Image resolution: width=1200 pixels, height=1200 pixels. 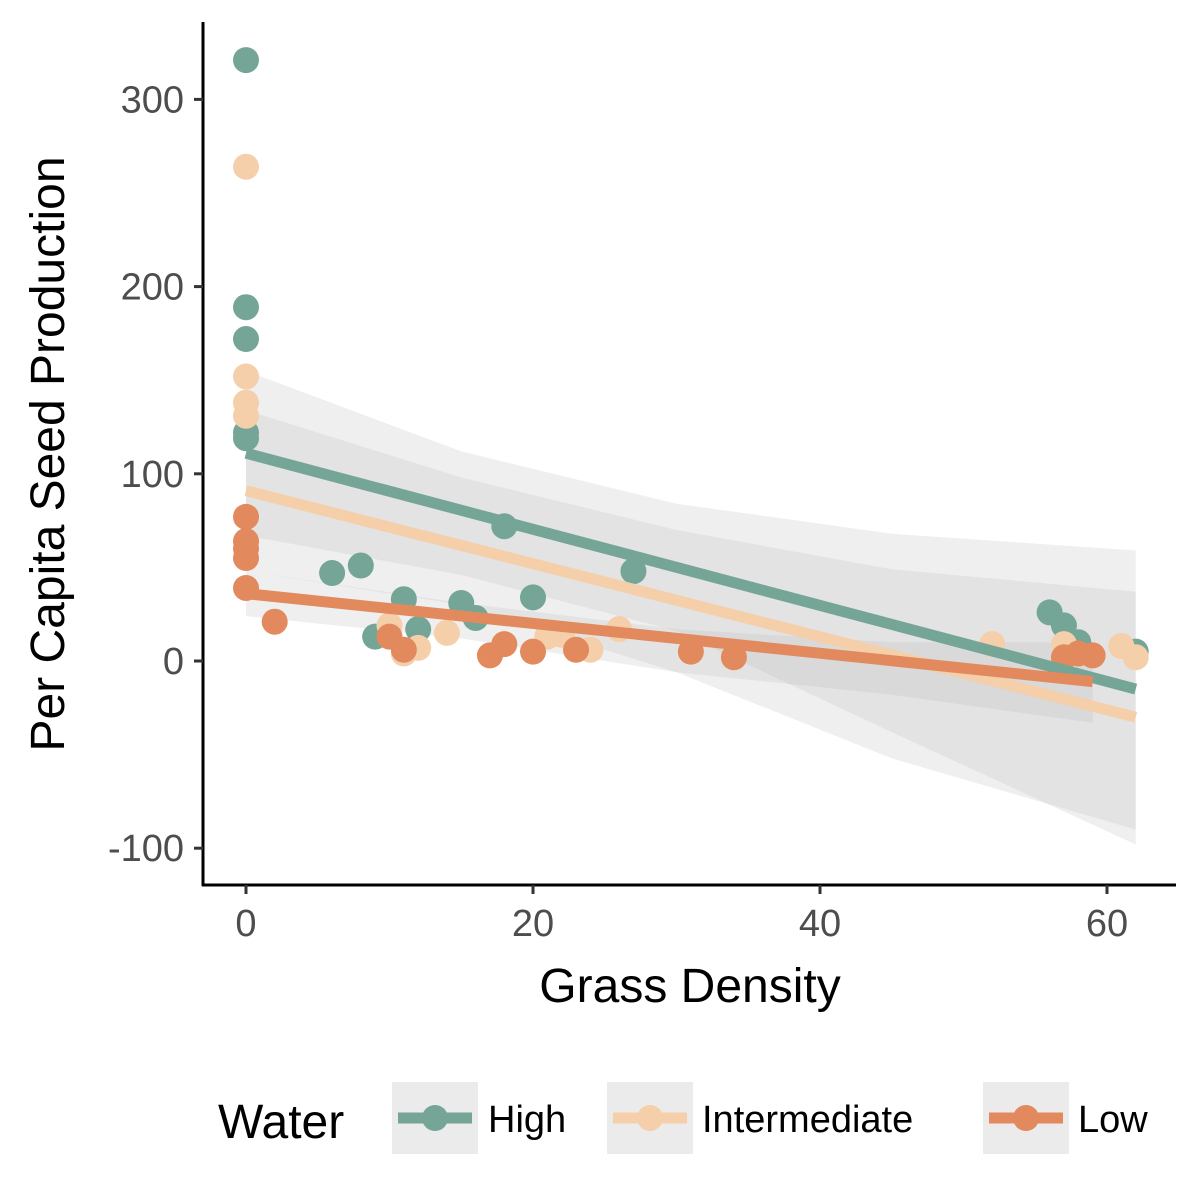 I want to click on legend-title: Water, so click(x=281, y=1122).